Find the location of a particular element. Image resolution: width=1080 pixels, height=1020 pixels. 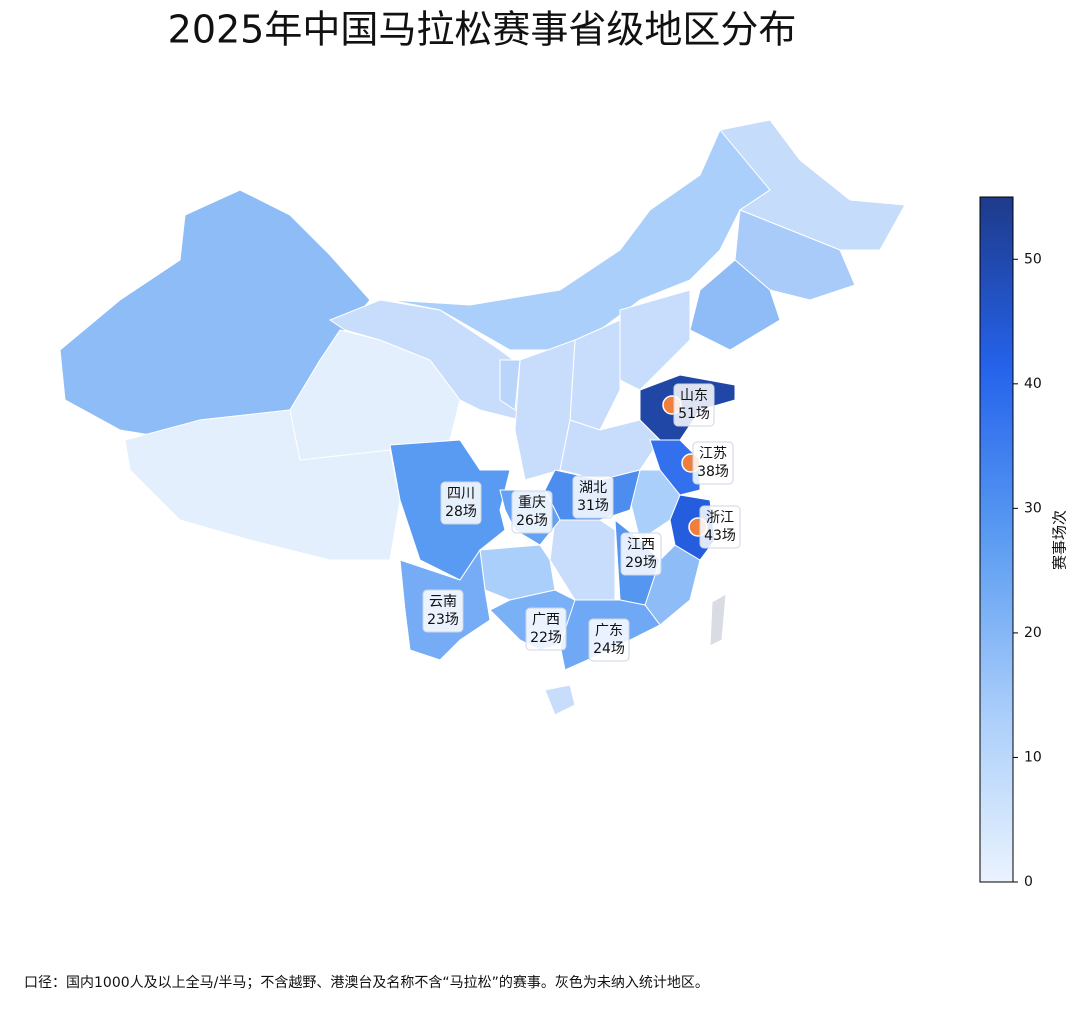

value-label: 43场 is located at coordinates (720, 536).